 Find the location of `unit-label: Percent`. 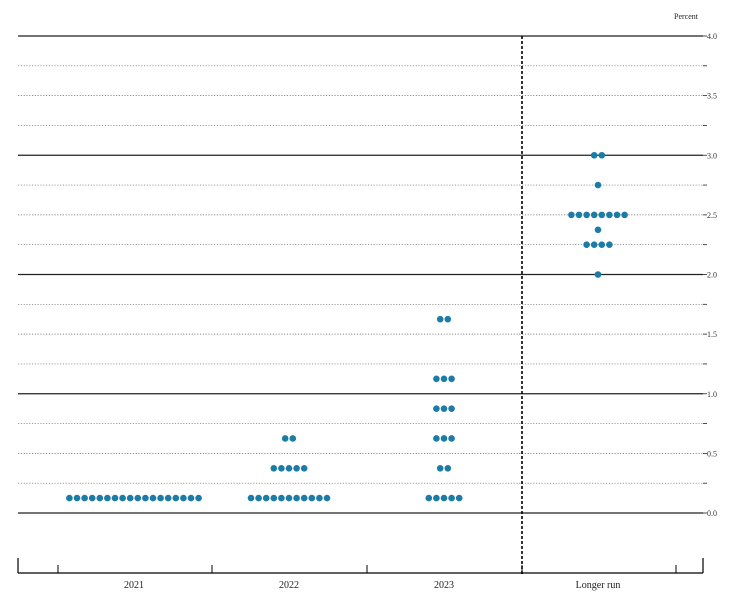

unit-label: Percent is located at coordinates (686, 16).